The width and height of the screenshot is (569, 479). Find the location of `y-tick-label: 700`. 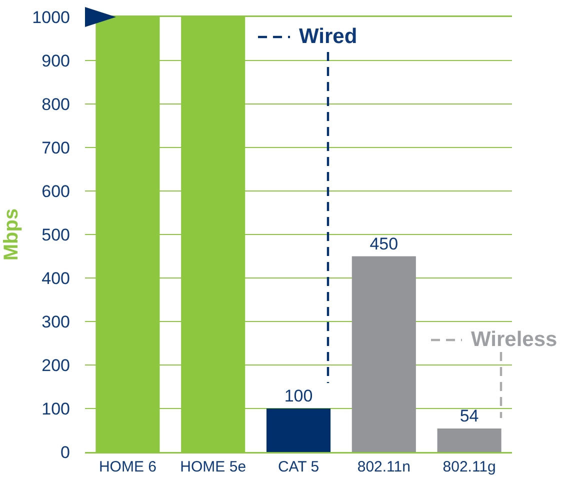

y-tick-label: 700 is located at coordinates (56, 148).